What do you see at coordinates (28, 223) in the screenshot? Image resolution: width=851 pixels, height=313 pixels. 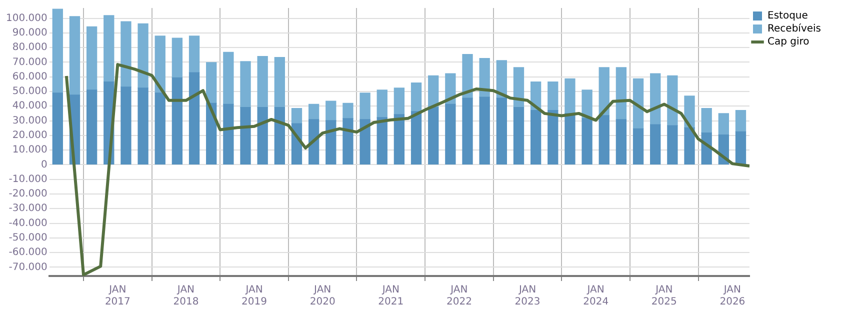 I see `y-tick-label: -40.000` at bounding box center [28, 223].